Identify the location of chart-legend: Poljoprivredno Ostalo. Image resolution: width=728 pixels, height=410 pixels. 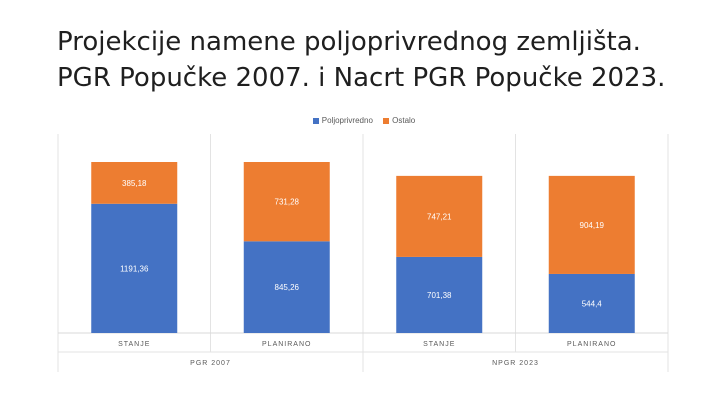
(364, 121).